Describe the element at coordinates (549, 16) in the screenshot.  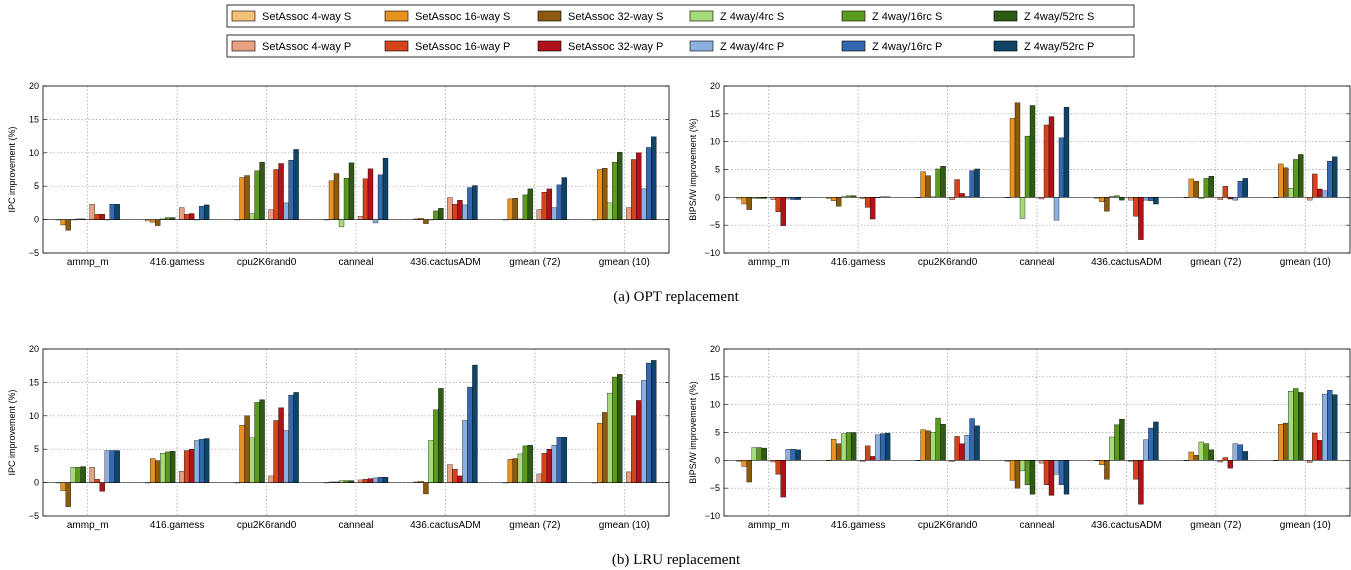
I see `legend-swatch-setassoc-32-way-s` at that location.